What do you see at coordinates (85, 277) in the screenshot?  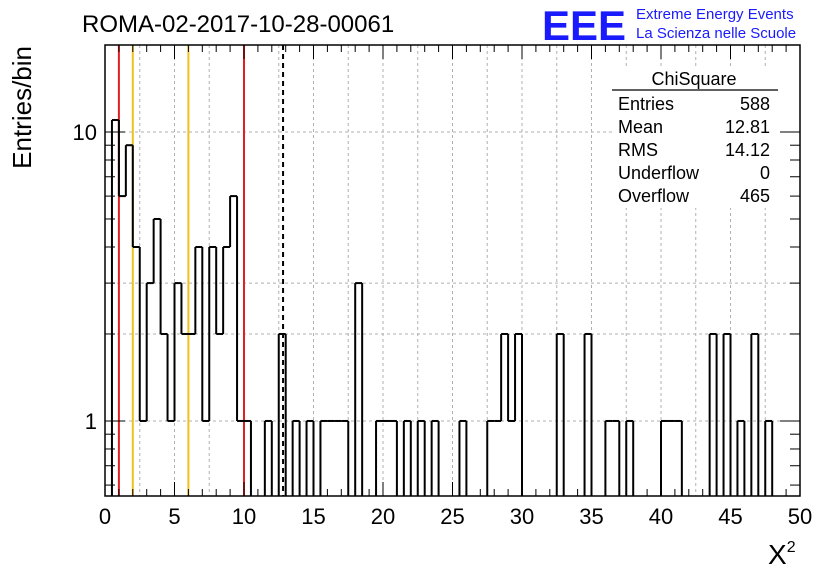 I see `y-tick-labels: 1 10` at bounding box center [85, 277].